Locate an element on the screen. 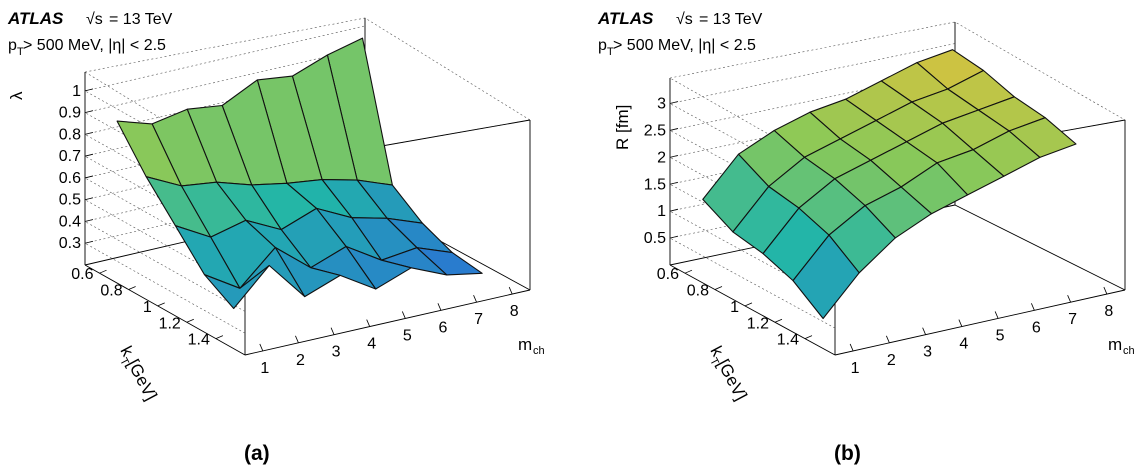 This screenshot has width=1143, height=472. z-tick-label: 0.4 is located at coordinates (70, 221).